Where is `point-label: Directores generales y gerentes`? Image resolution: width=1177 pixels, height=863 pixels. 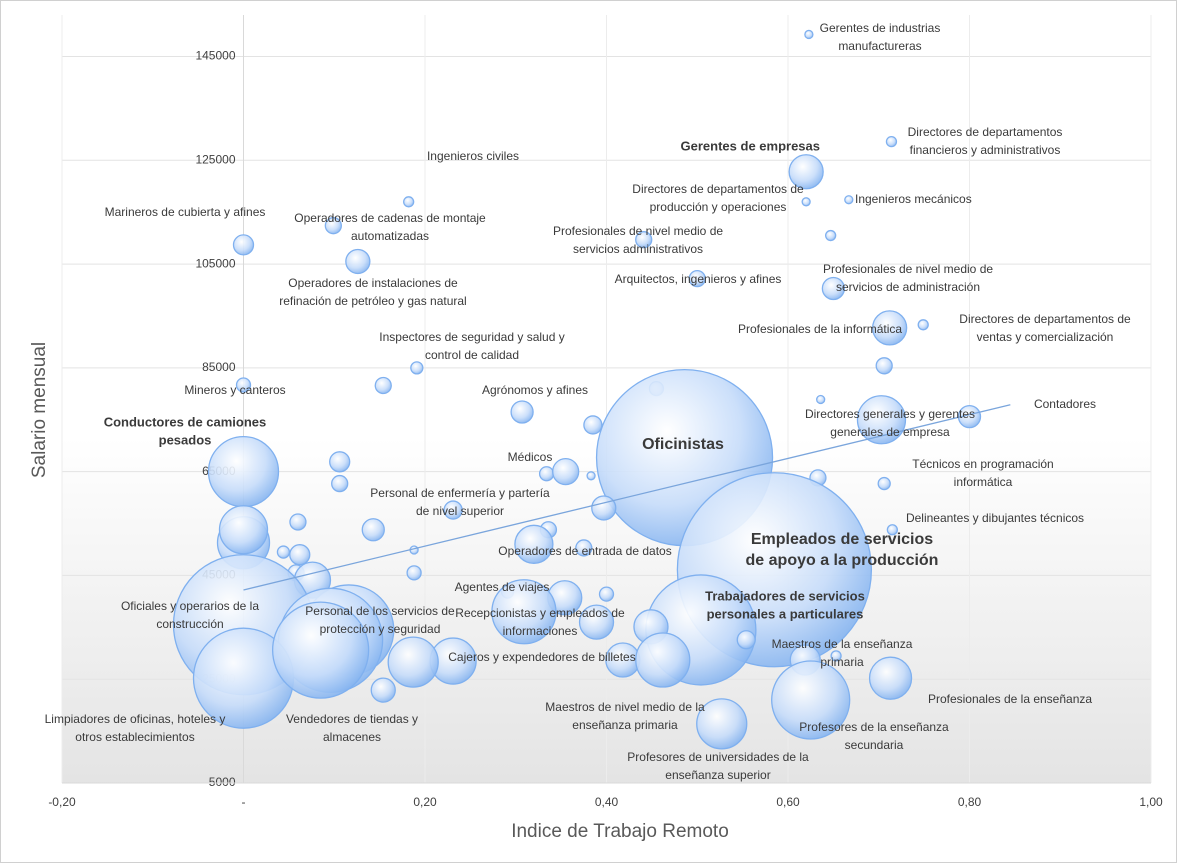
point-label: Directores generales y gerentes is located at coordinates (890, 414).